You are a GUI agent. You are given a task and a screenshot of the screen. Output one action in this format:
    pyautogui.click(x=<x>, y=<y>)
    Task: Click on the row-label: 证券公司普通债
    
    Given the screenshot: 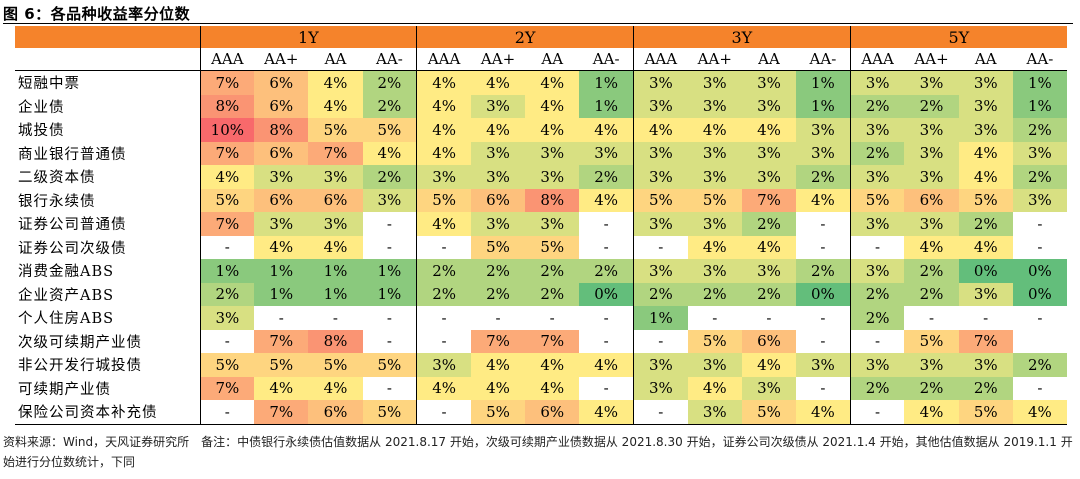 What is the action you would take?
    pyautogui.click(x=108, y=224)
    